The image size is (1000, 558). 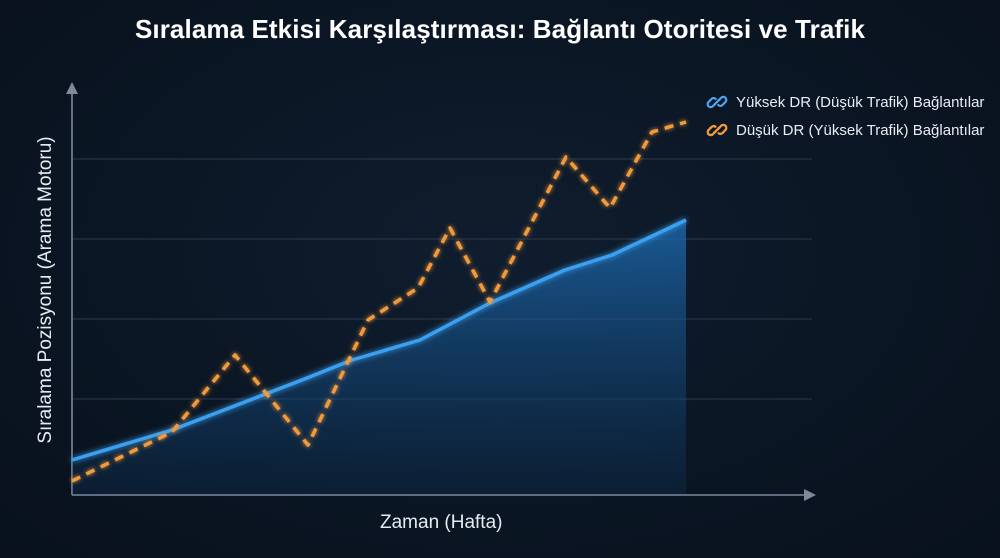 What do you see at coordinates (717, 130) in the screenshot?
I see `broken-link-icon` at bounding box center [717, 130].